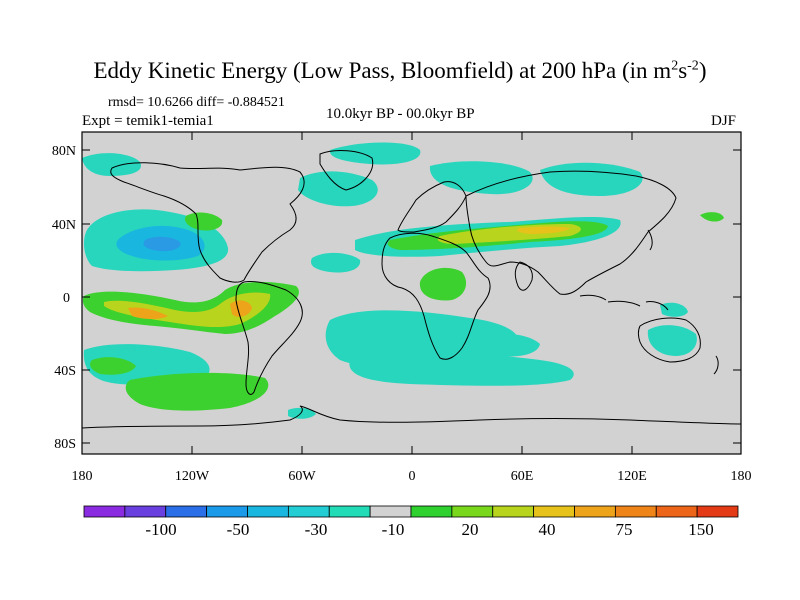 The height and width of the screenshot is (600, 800). Describe the element at coordinates (712, 217) in the screenshot. I see `field-west-pacific-green` at that location.